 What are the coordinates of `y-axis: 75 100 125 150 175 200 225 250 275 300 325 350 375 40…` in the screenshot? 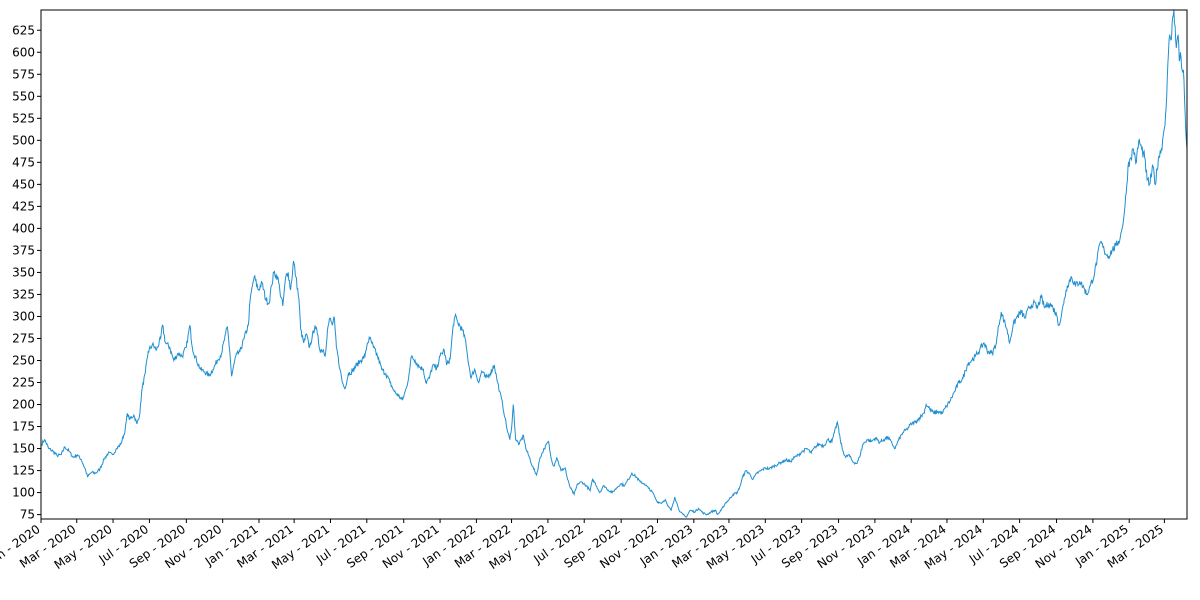 It's located at (26, 272).